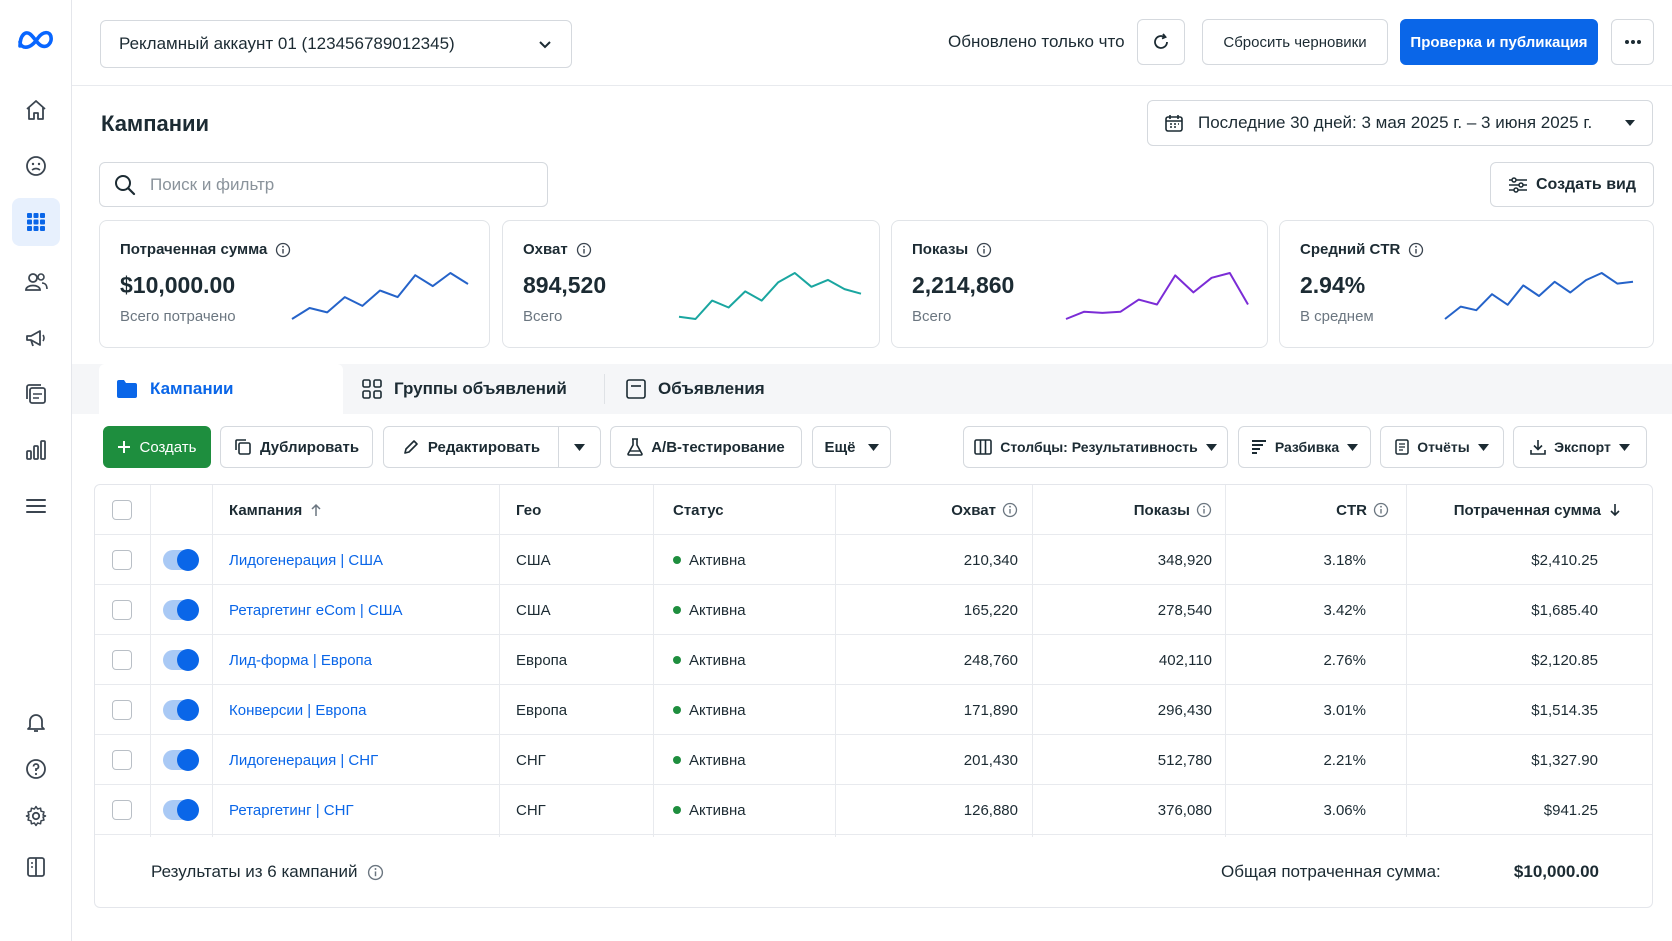  What do you see at coordinates (36, 816) in the screenshot?
I see `settings-gear-icon` at bounding box center [36, 816].